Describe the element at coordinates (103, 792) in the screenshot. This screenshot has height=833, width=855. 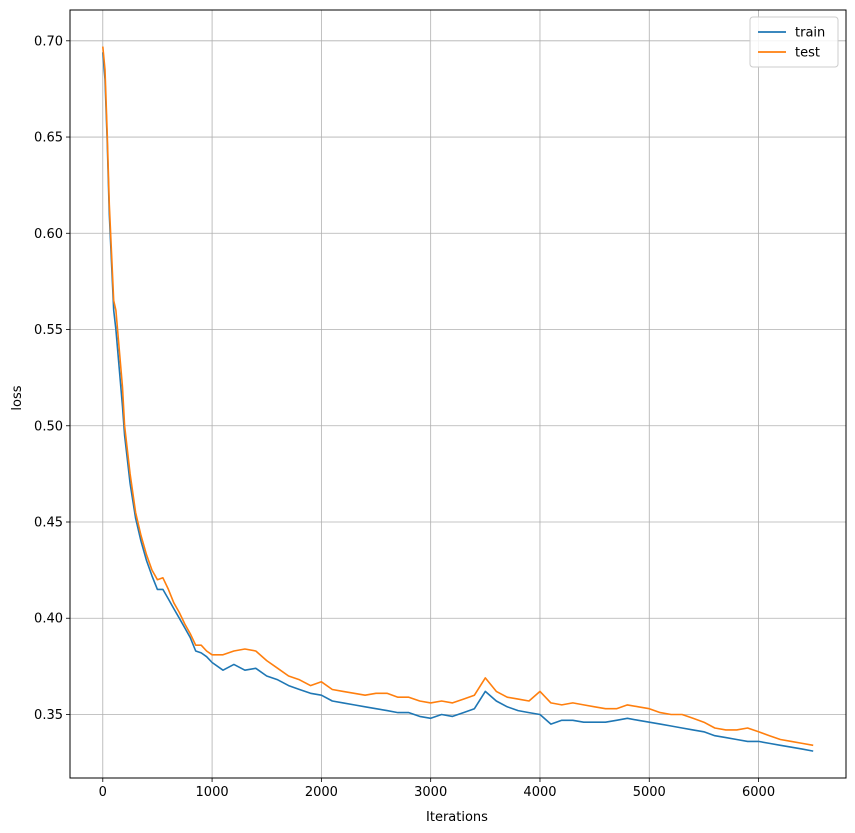
I see `x-tick-label: 0` at that location.